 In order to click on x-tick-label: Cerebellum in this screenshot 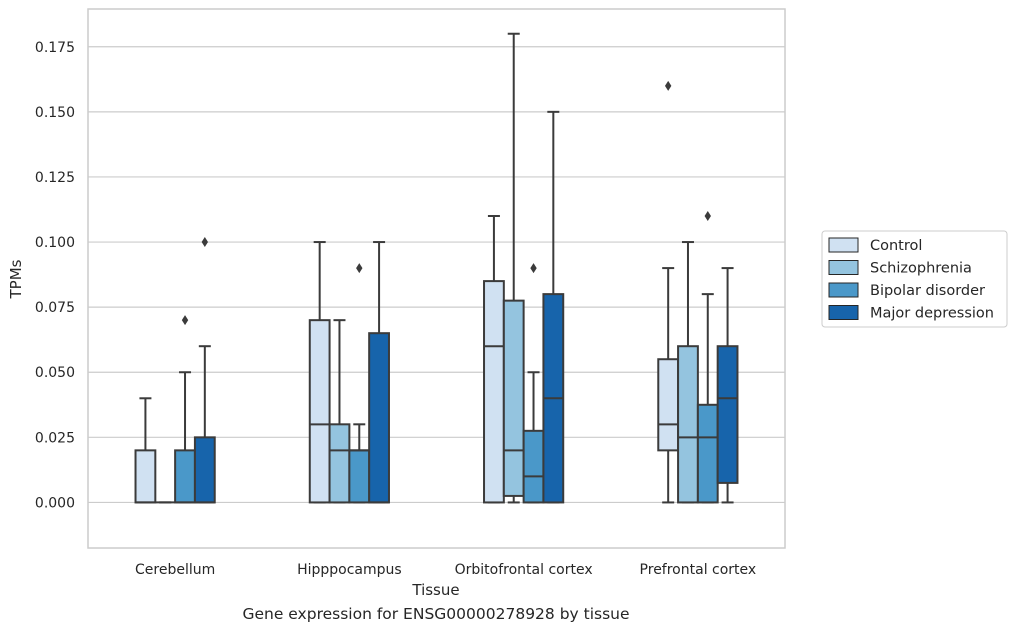, I will do `click(175, 570)`.